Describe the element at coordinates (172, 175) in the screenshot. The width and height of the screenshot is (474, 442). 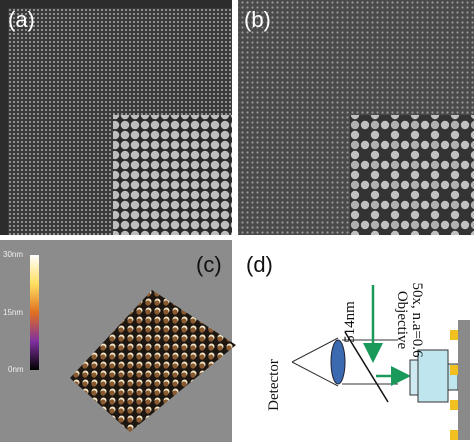
I see `inset-a` at that location.